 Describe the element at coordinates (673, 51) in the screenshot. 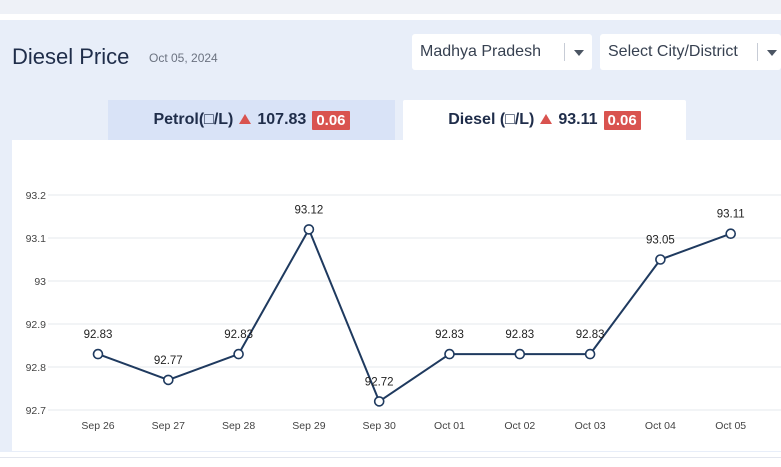

I see `city-select-placeholder: Select City/District` at that location.